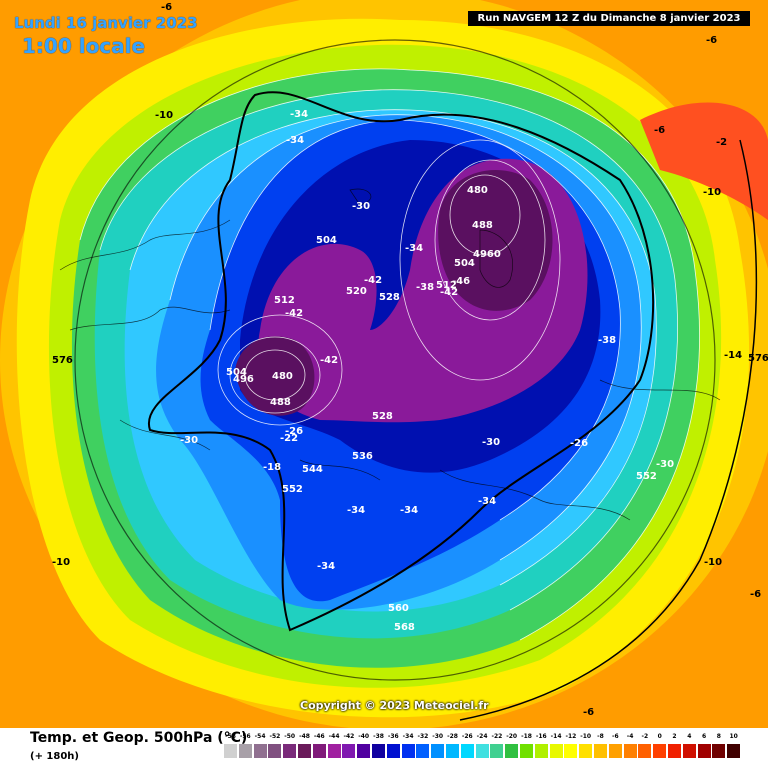 The height and width of the screenshot is (768, 768). Describe the element at coordinates (364, 736) in the screenshot. I see `legend-value: -40` at that location.